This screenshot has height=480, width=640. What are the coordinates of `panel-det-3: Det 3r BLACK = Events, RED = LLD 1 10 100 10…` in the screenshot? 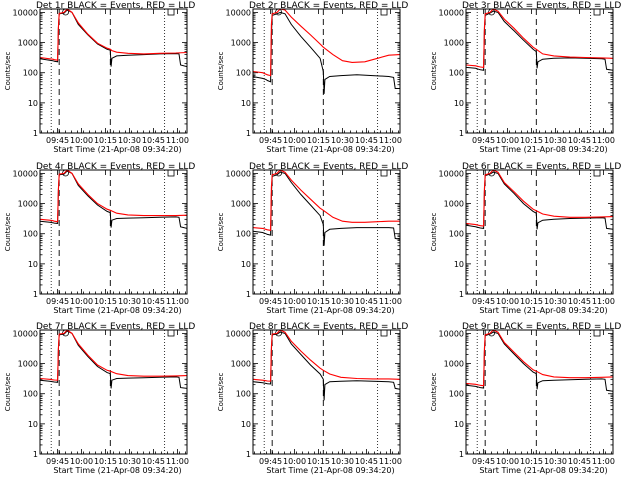 It's located at (525, 77).